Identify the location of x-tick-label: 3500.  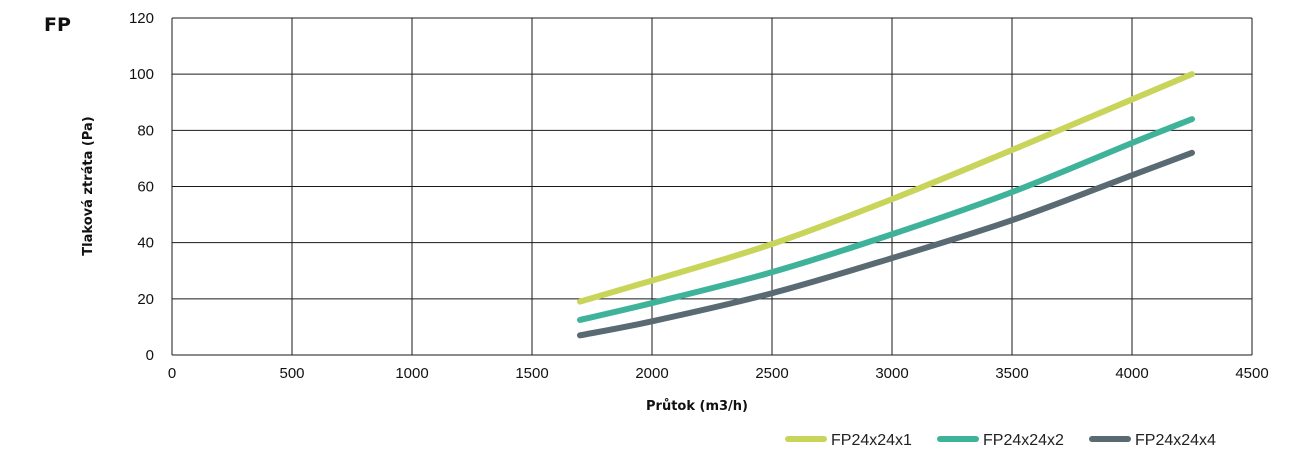
(1011, 373).